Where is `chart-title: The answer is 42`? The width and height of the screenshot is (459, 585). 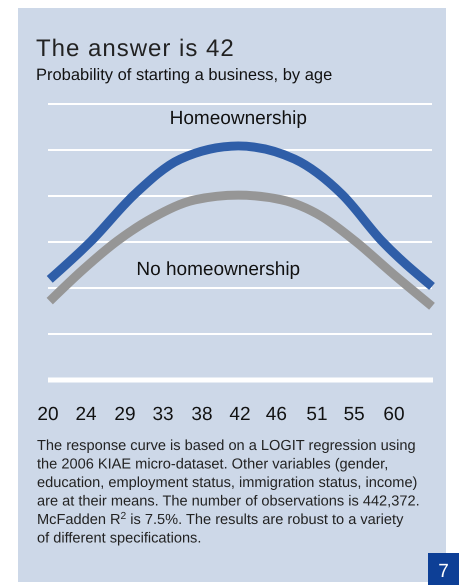
chart-title: The answer is 42 is located at coordinates (135, 48).